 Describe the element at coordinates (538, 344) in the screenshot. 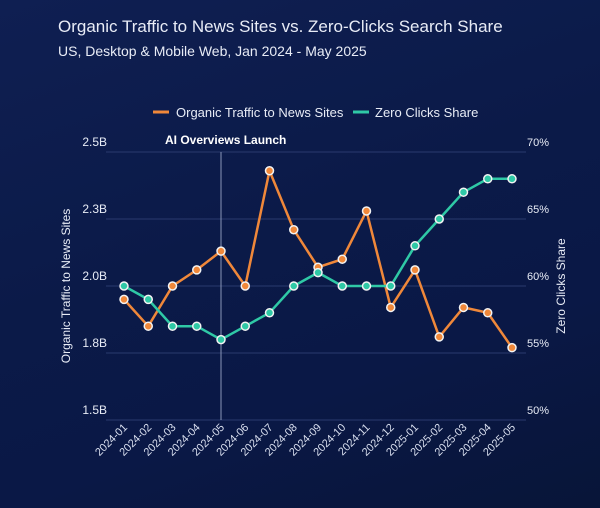

I see `y-tick-label-right: 55%` at that location.